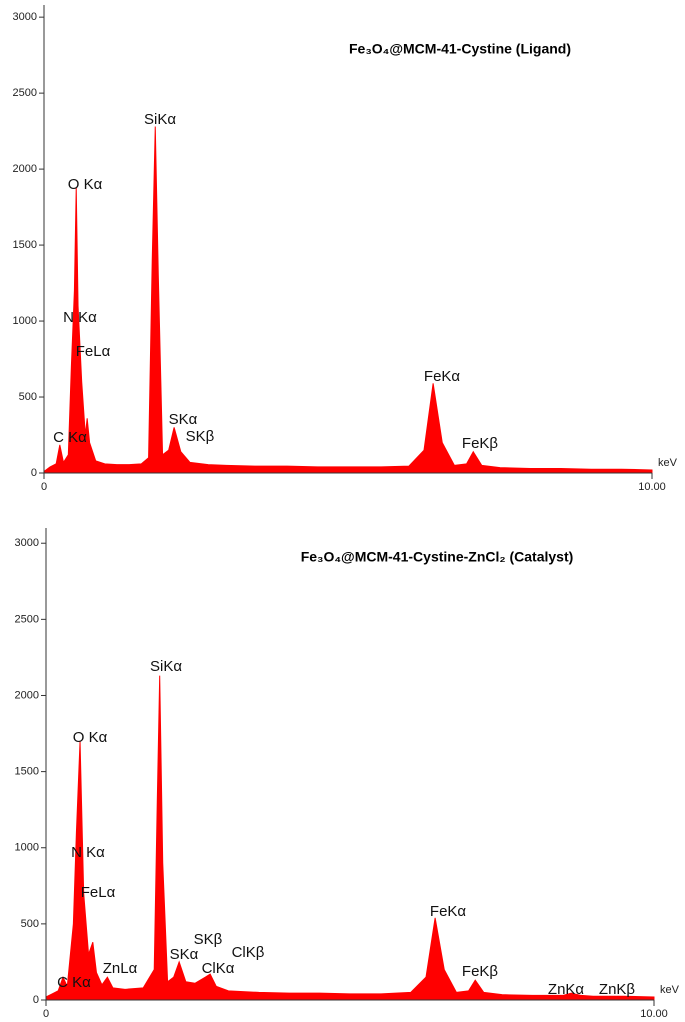 This screenshot has height=1022, width=685. Describe the element at coordinates (617, 989) in the screenshot. I see `peak-label: ZnKβ` at that location.